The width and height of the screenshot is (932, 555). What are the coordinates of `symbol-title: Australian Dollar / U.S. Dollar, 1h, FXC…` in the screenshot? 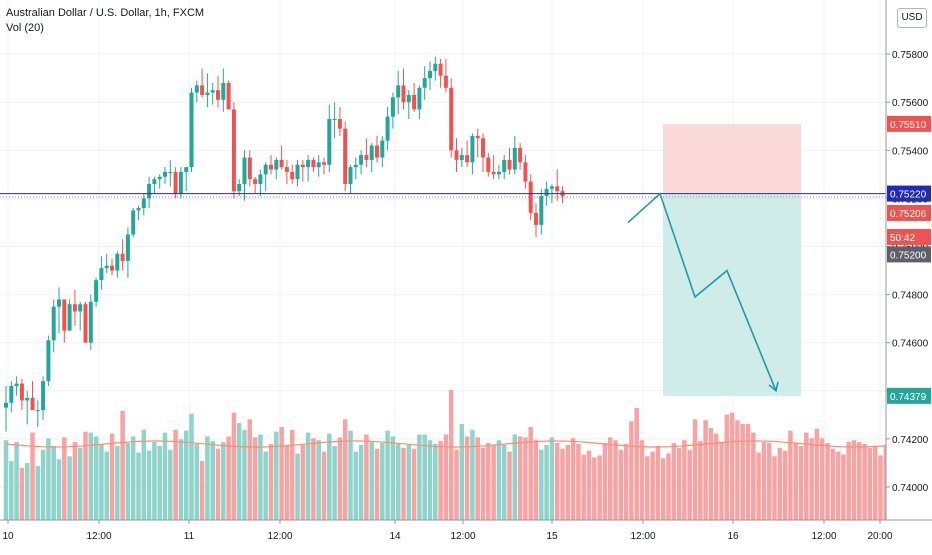 It's located at (105, 13).